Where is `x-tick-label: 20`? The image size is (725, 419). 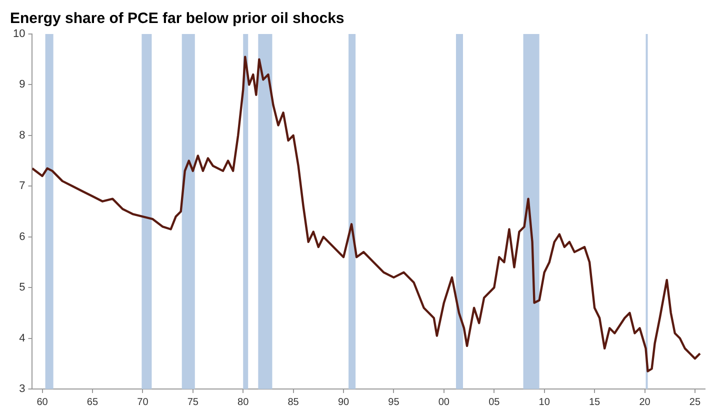 x-tick-label: 20 is located at coordinates (645, 402).